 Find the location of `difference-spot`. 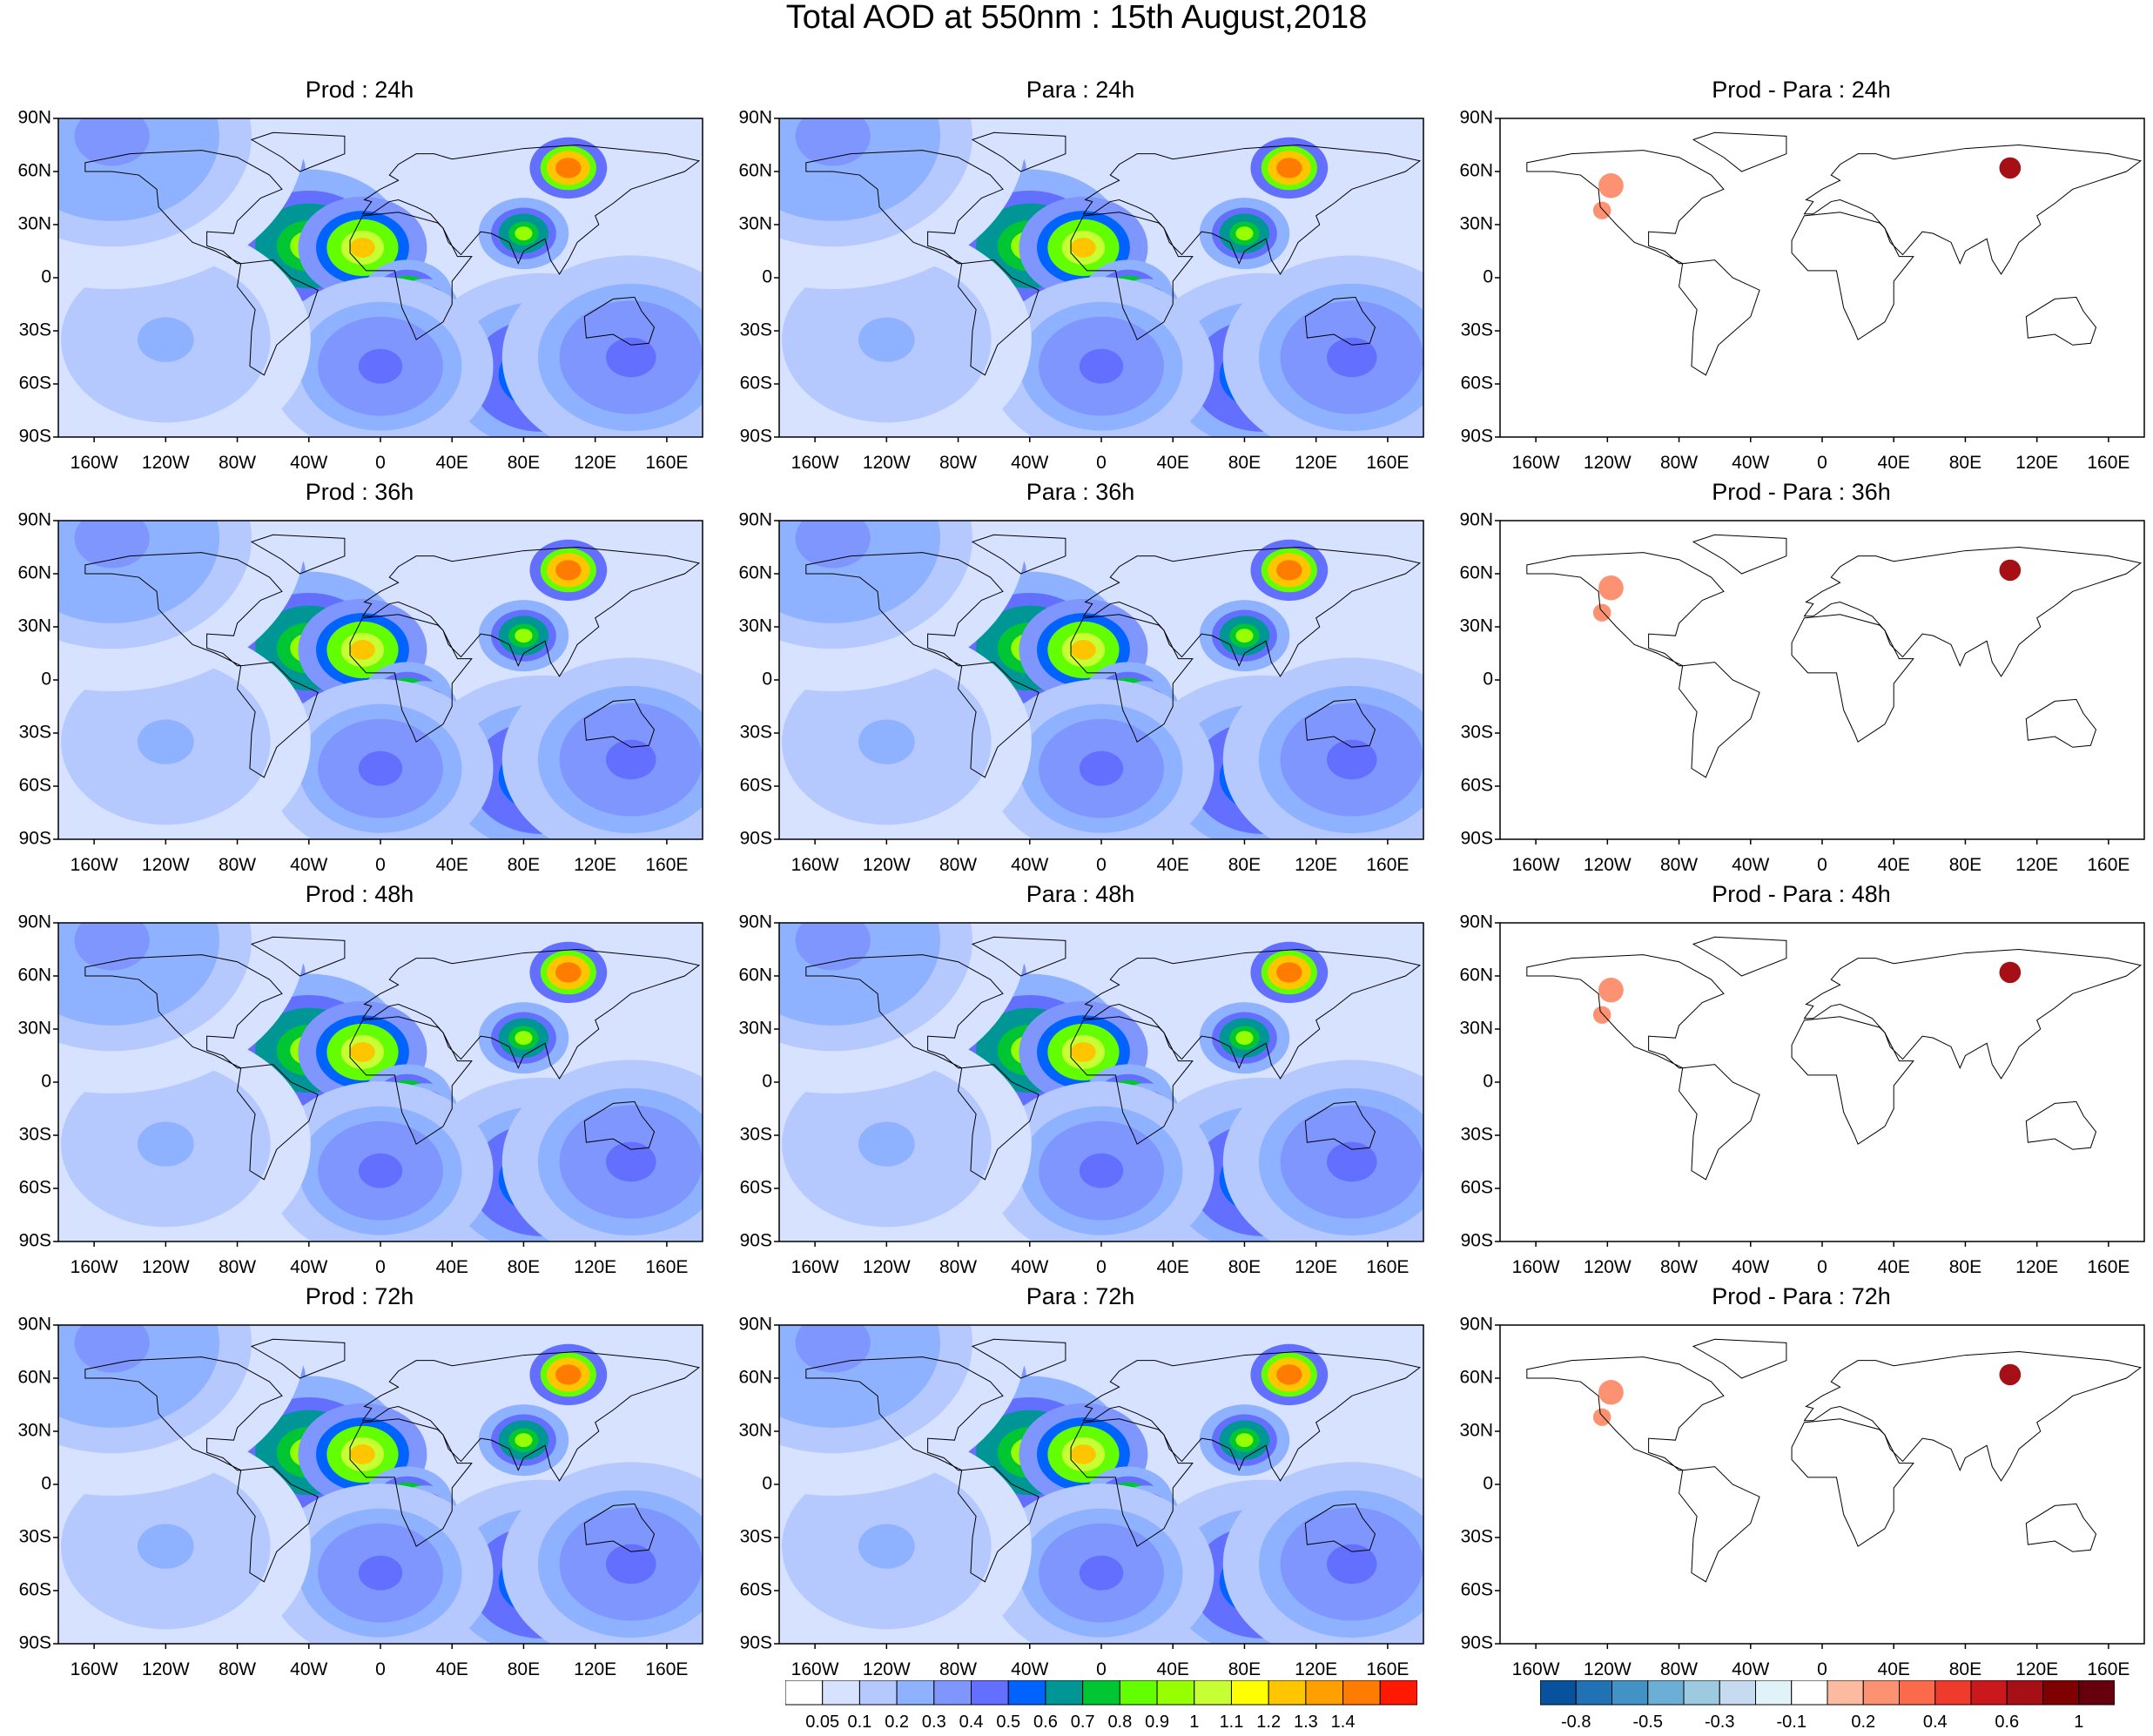

difference-spot is located at coordinates (2010, 1374).